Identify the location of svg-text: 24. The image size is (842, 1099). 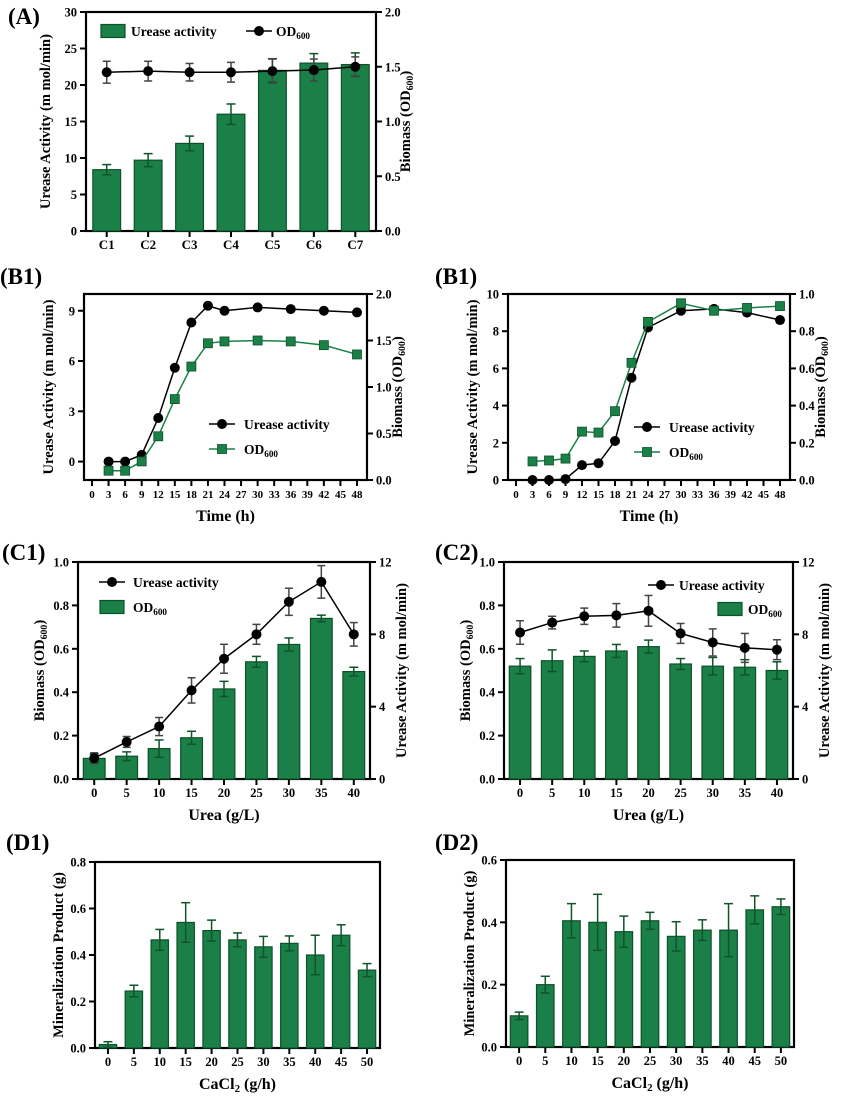
(225, 495).